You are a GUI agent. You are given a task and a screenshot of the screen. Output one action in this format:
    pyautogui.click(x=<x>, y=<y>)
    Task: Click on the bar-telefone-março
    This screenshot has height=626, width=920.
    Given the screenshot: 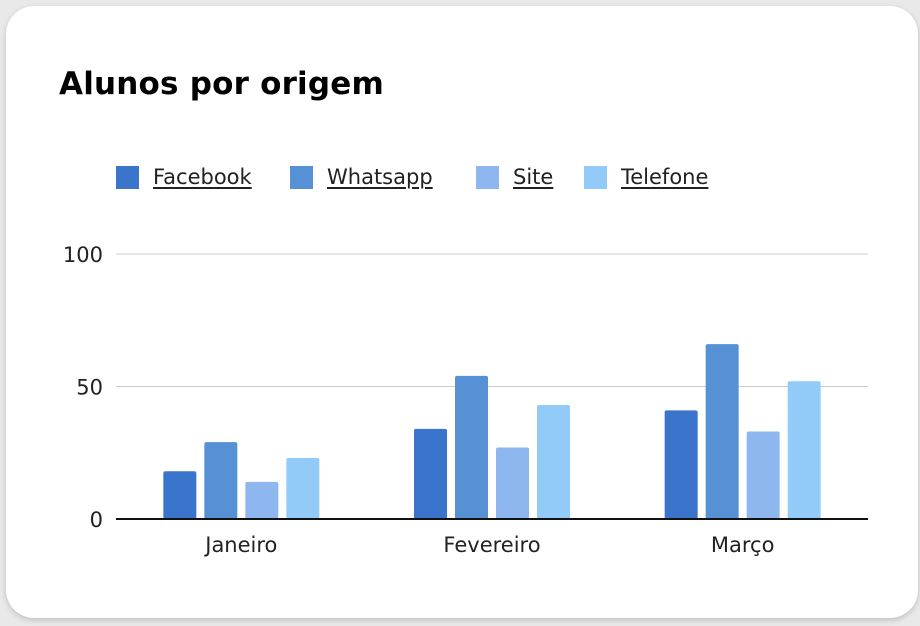 What is the action you would take?
    pyautogui.click(x=804, y=450)
    